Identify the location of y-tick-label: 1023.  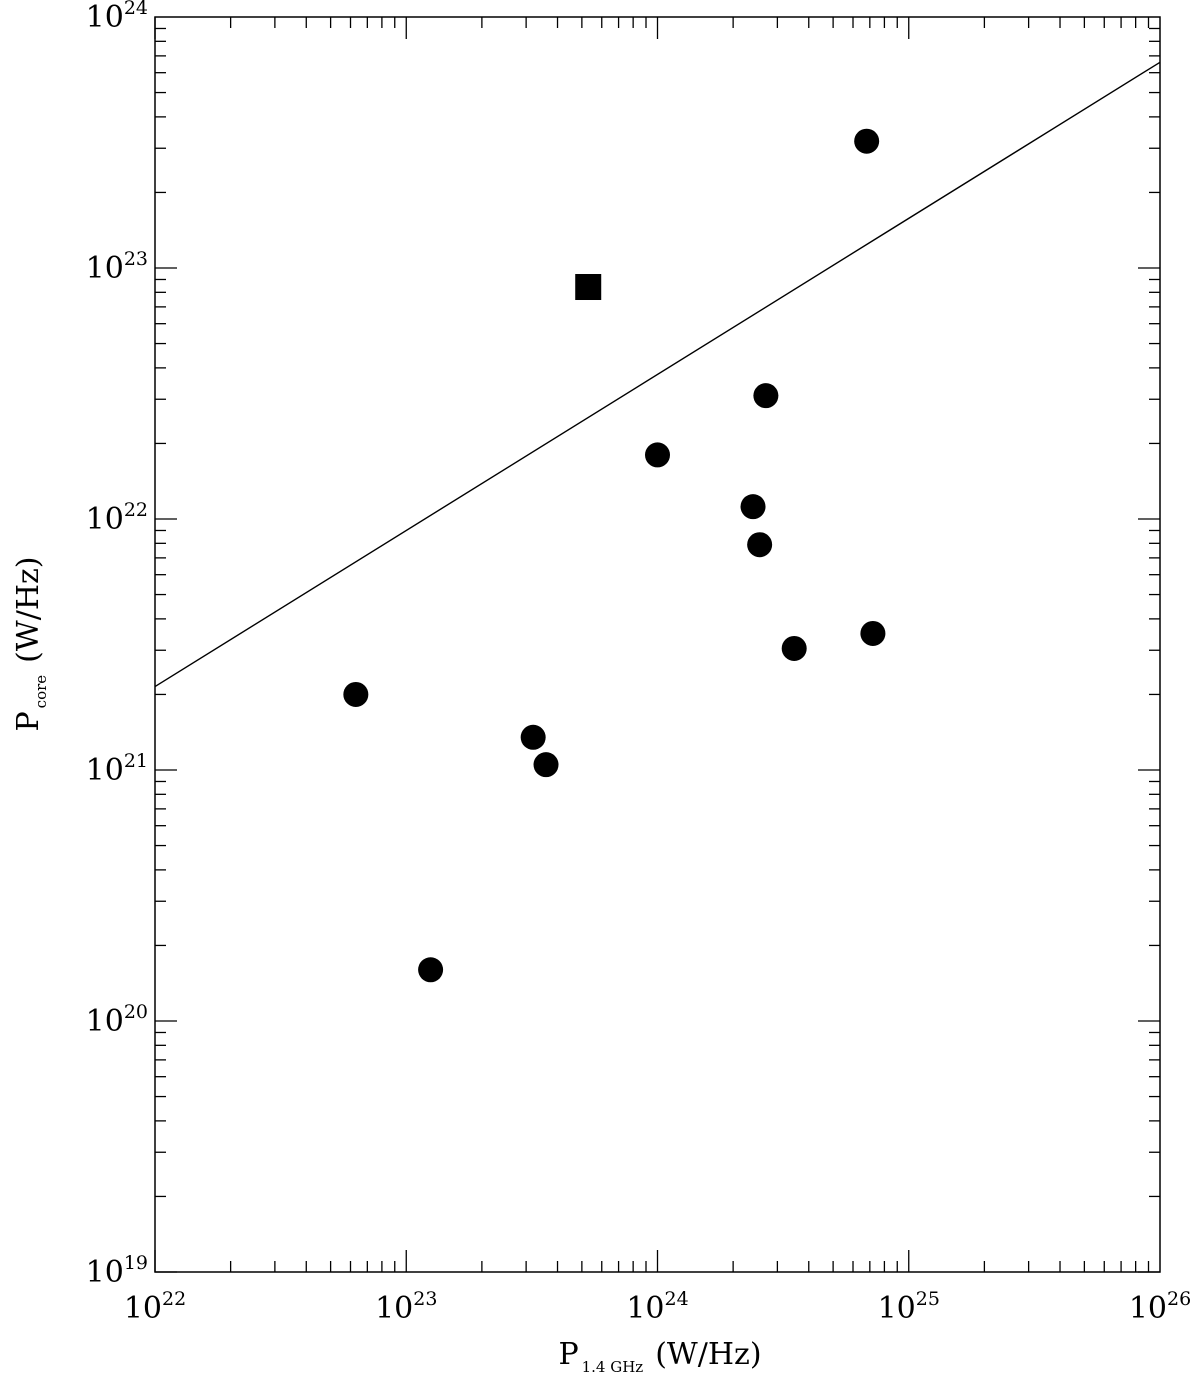
(117, 267).